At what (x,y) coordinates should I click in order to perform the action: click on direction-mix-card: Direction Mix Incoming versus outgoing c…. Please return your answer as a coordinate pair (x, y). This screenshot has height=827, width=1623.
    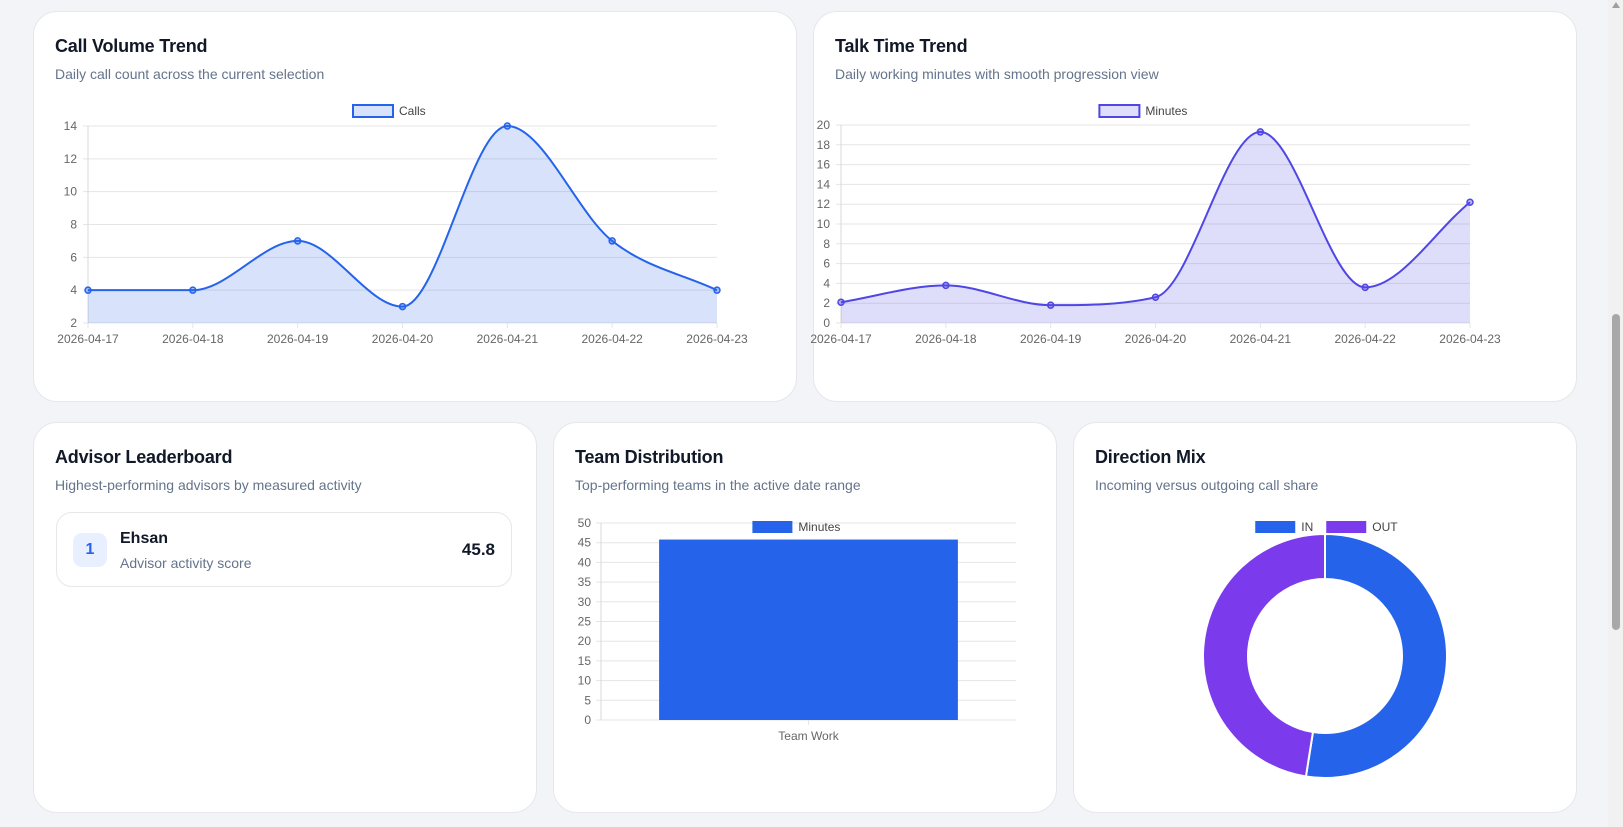
    Looking at the image, I should click on (1325, 617).